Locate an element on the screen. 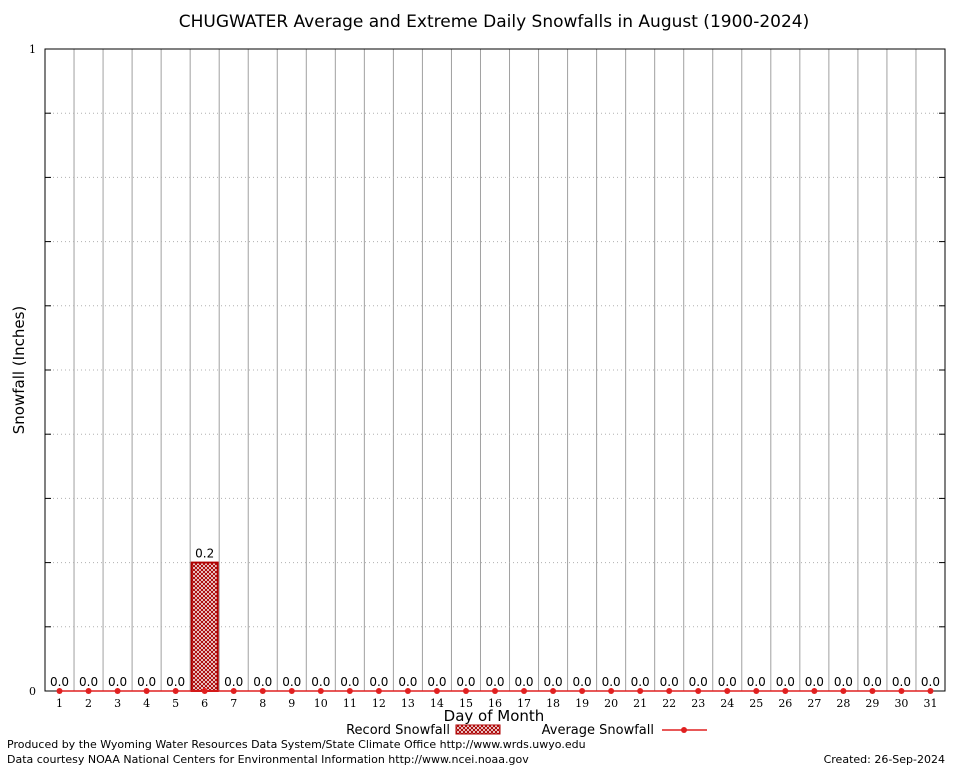  x-tick-label: 13 is located at coordinates (408, 703).